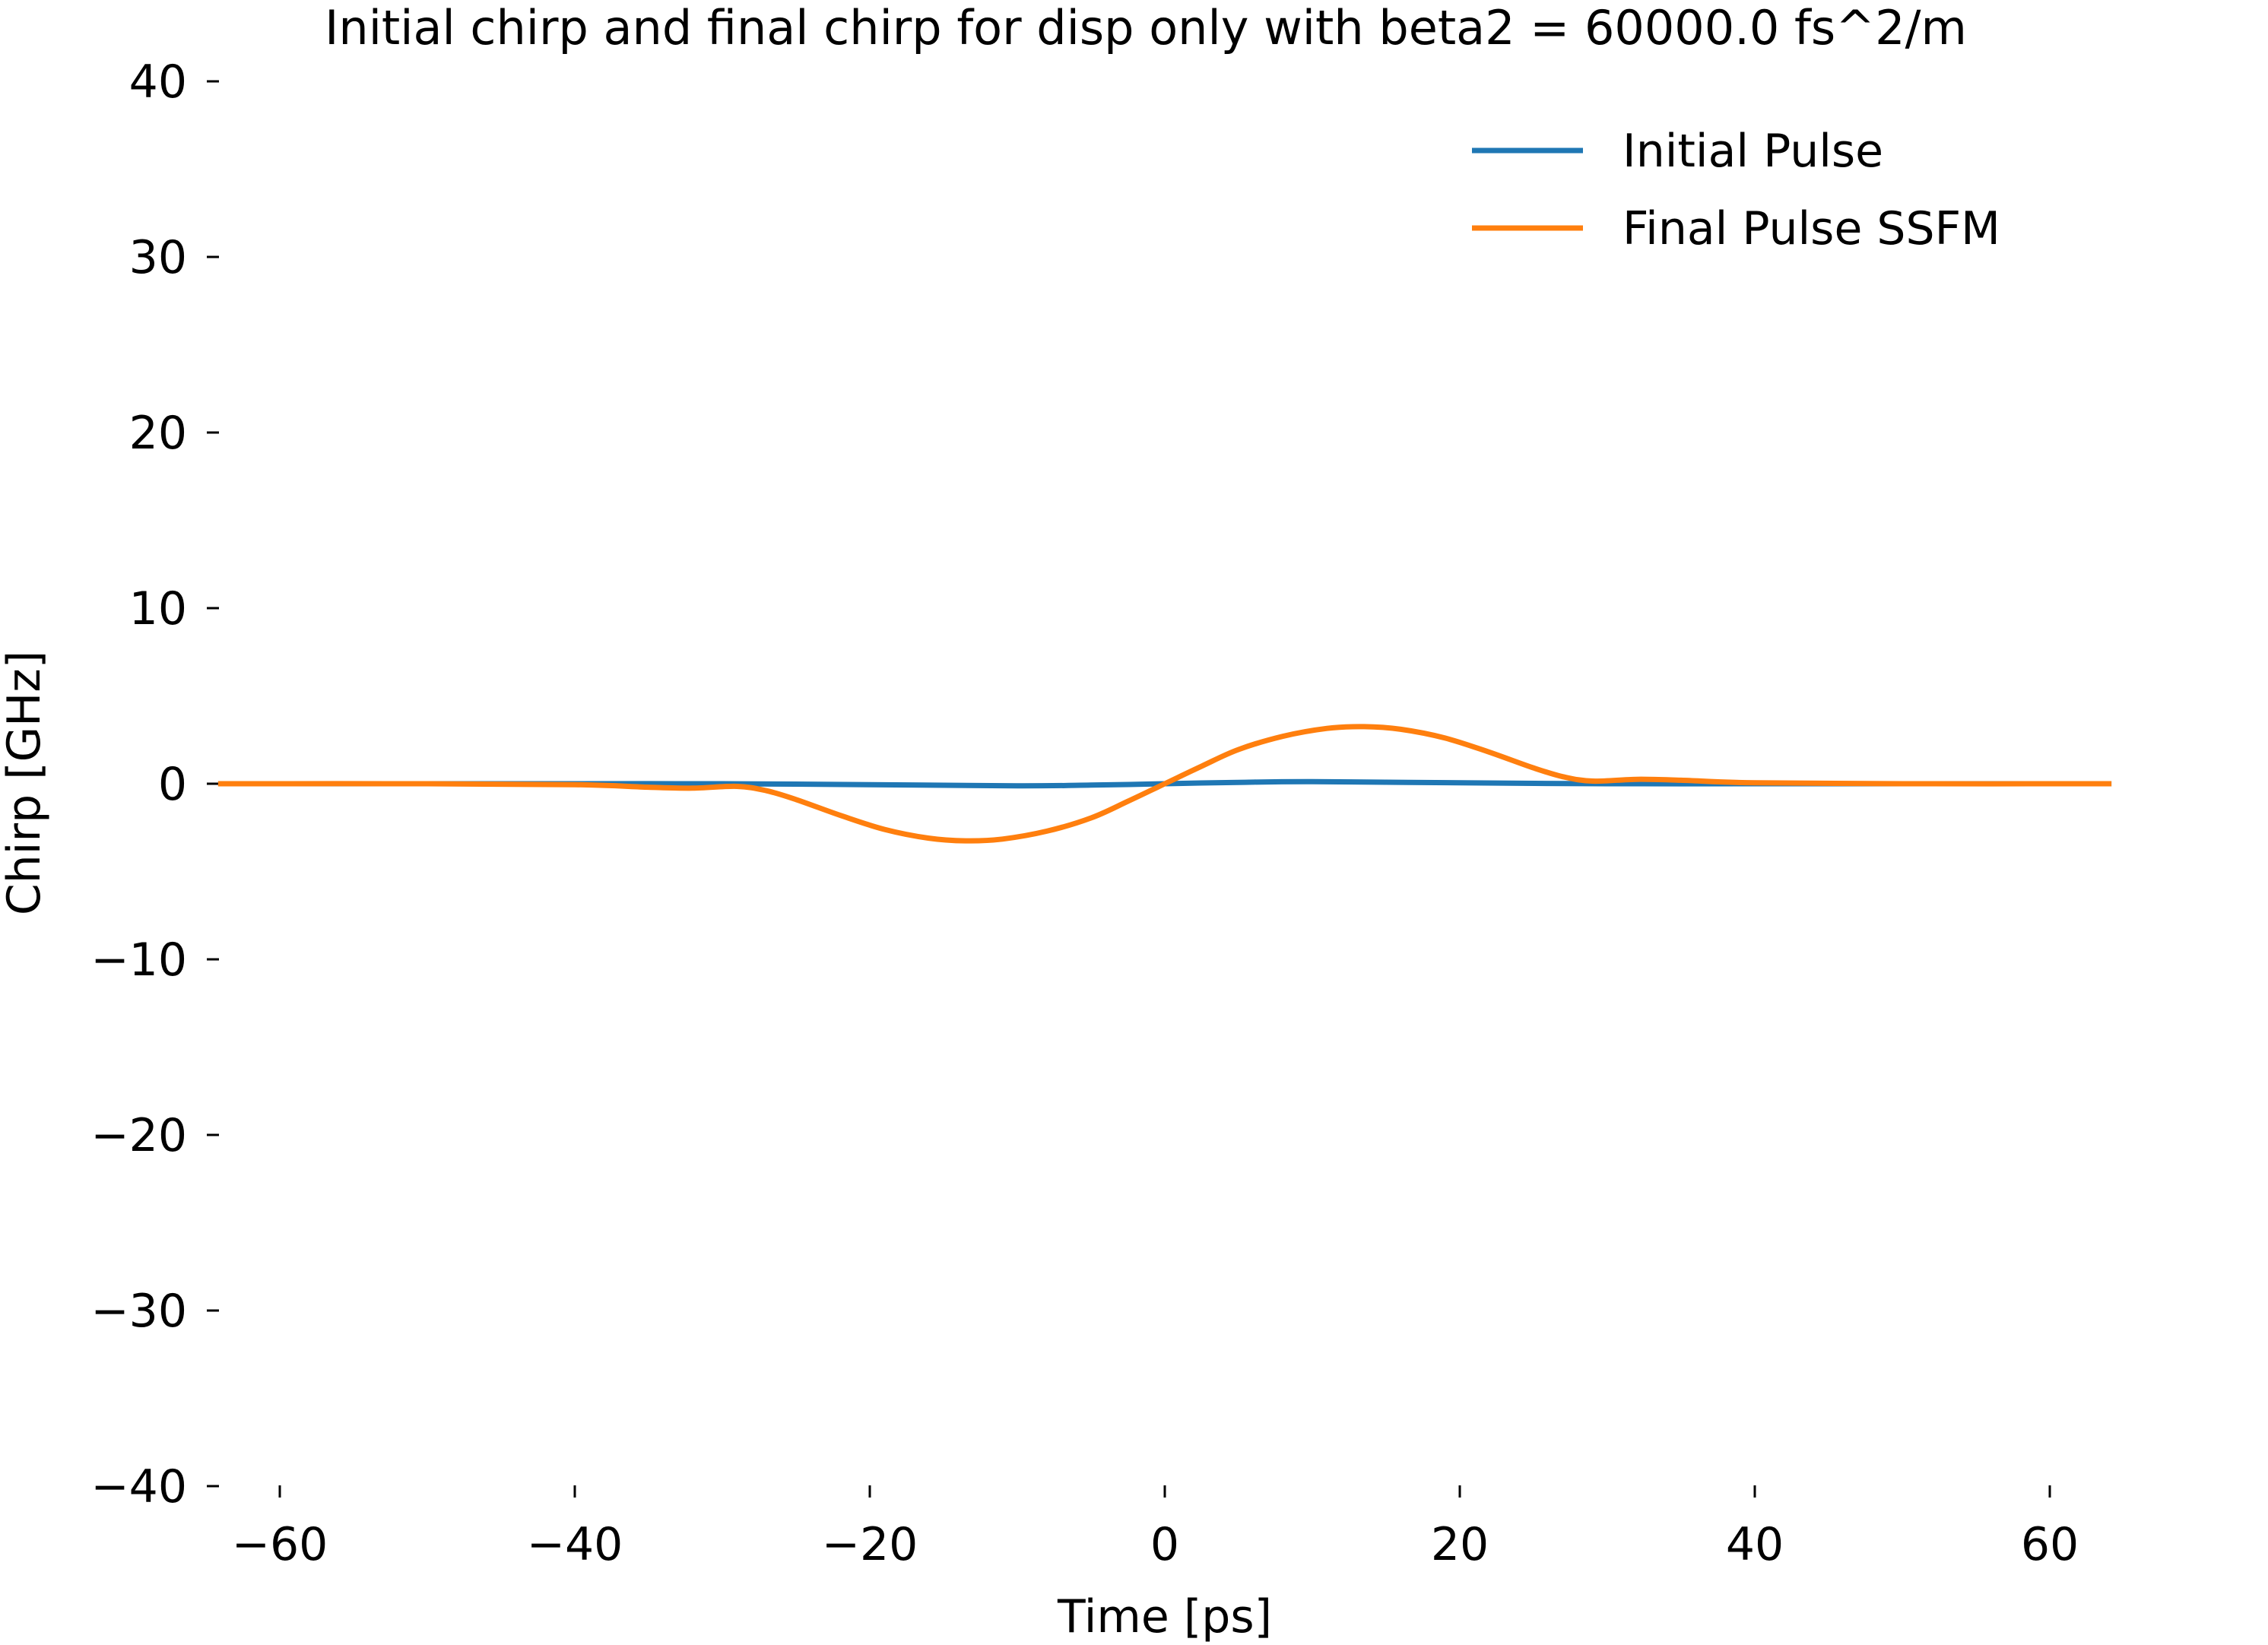 Image resolution: width=2268 pixels, height=1645 pixels. What do you see at coordinates (158, 257) in the screenshot?
I see `y-tick-label: 30` at bounding box center [158, 257].